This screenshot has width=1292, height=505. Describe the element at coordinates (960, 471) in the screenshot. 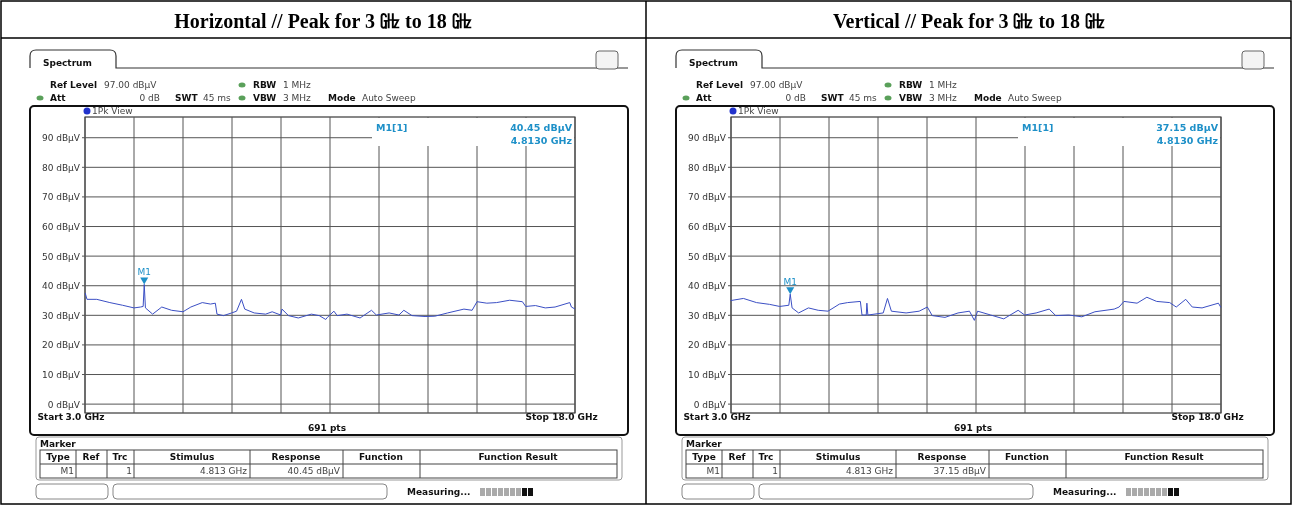

I see `text: 37.15 dBµV` at that location.